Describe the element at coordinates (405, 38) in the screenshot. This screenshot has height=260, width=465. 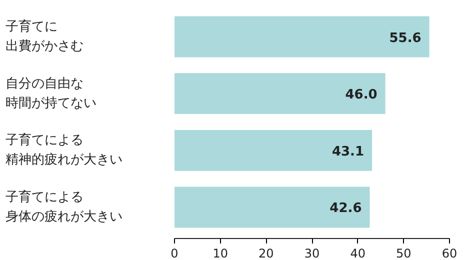
I see `data-label: 55.6` at that location.